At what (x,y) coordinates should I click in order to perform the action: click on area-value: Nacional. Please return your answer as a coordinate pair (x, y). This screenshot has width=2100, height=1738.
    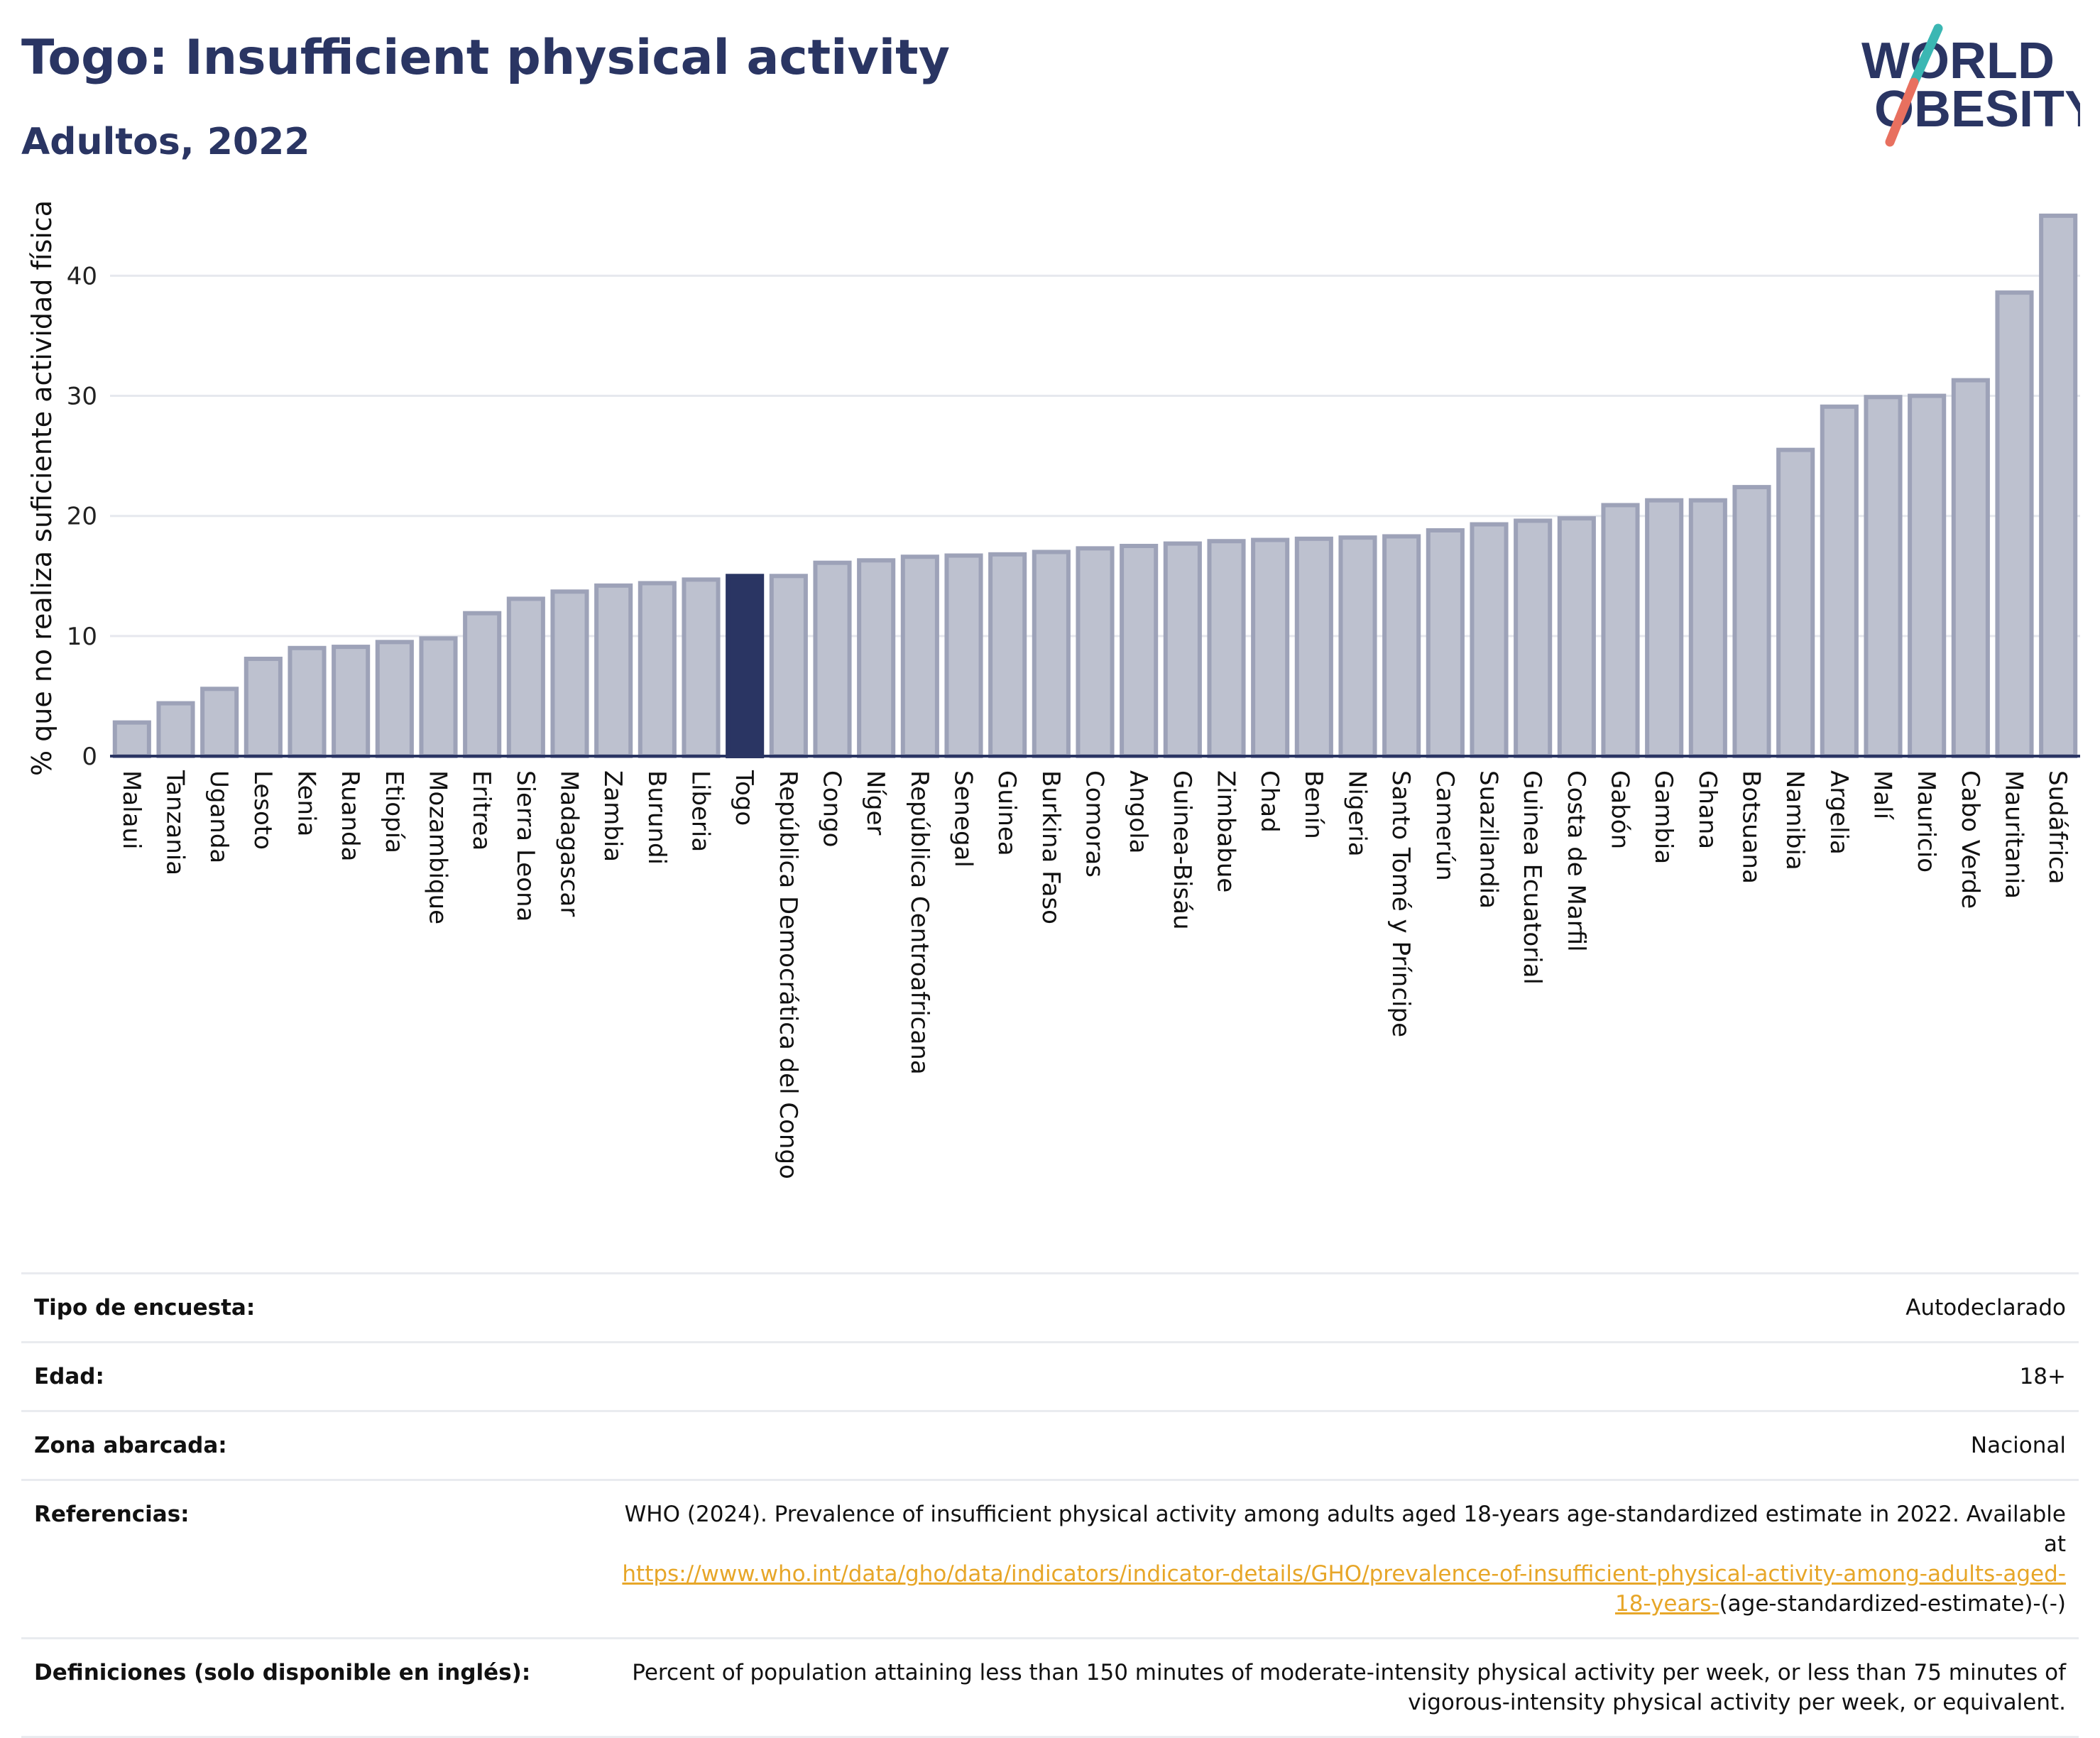
    Looking at the image, I should click on (1340, 1445).